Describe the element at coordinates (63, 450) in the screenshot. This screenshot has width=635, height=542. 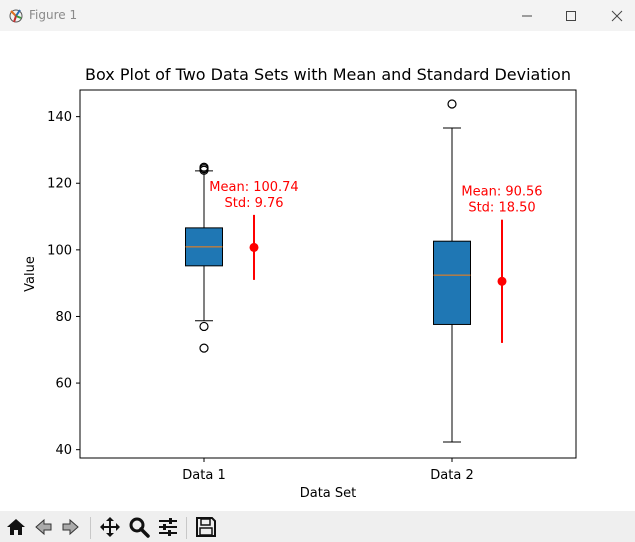
I see `y-tick-label: 40` at that location.